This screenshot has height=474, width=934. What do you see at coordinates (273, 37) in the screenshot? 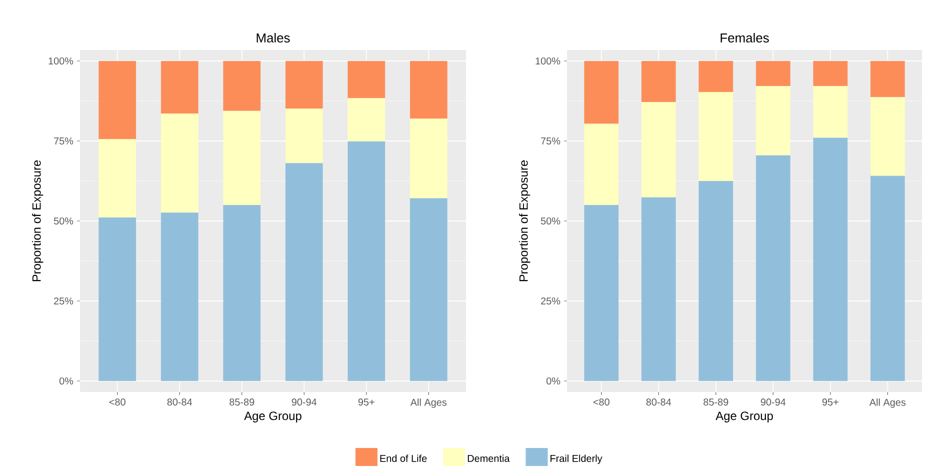
I see `chart-title: Males` at bounding box center [273, 37].